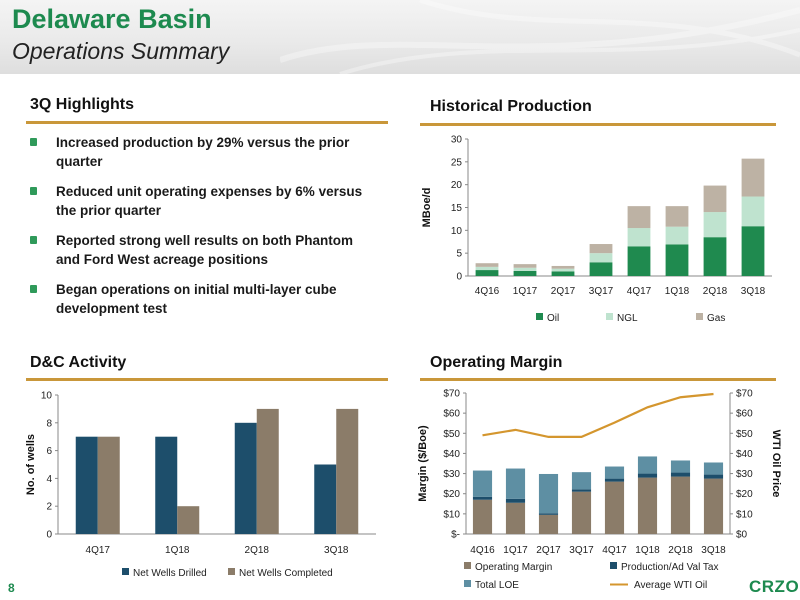  I want to click on margin-x-tick-label: 4Q17, so click(614, 550).